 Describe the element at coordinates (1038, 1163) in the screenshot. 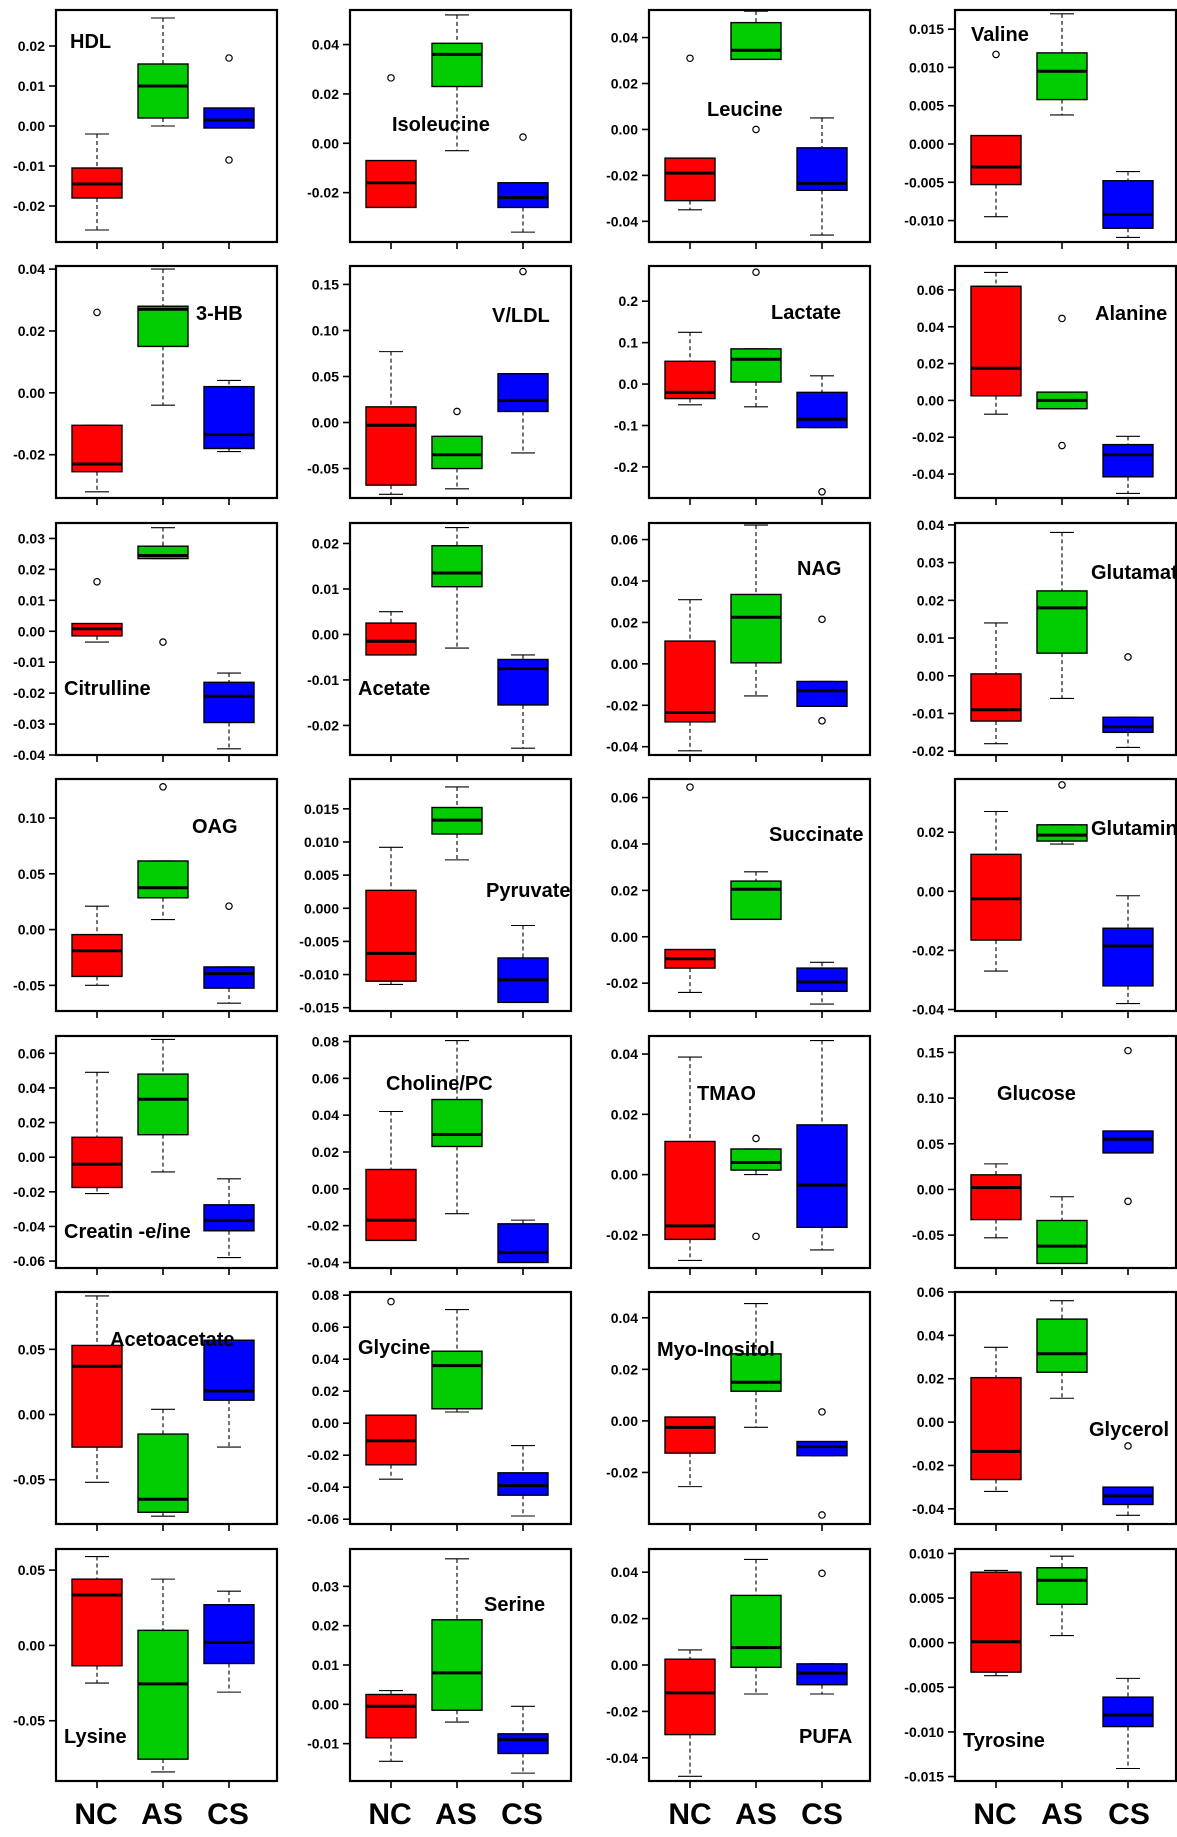

I see `boxplot-panel-glucose: 0.15 0.10 0.05 0.00 -0.05 Glucose` at that location.